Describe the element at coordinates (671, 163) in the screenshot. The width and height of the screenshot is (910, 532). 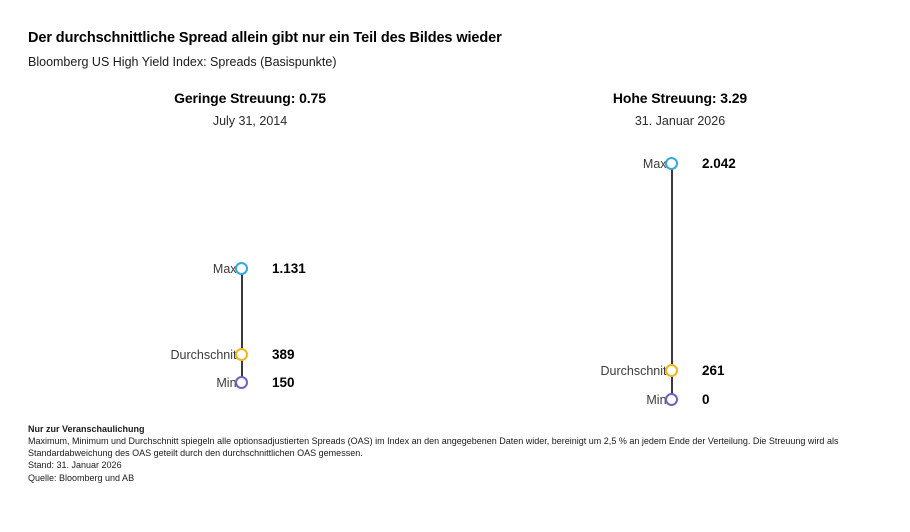
I see `data-point-max-high` at that location.